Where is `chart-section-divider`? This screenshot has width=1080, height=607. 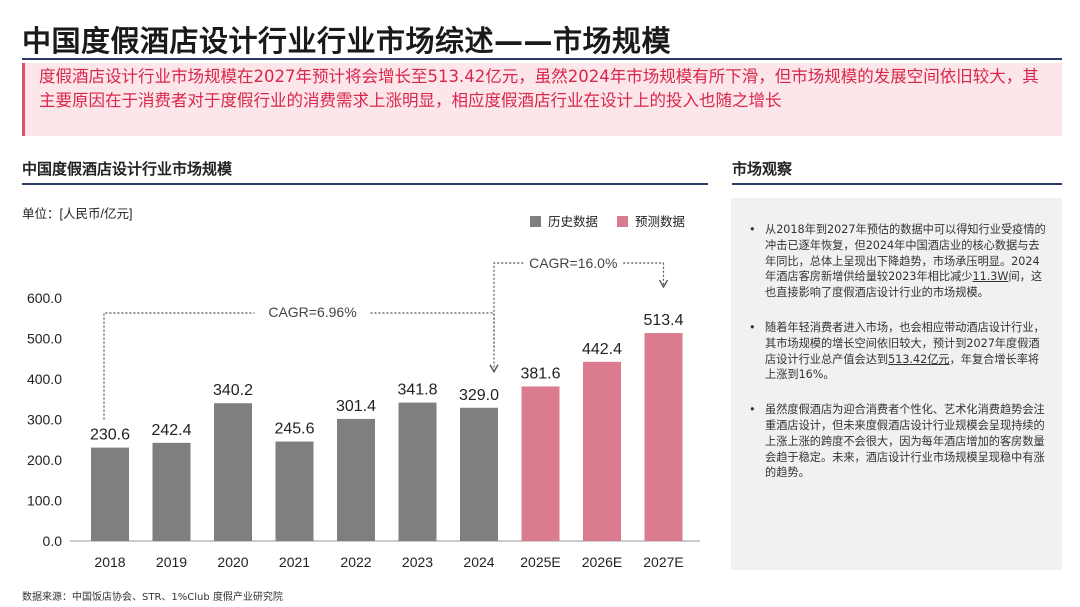 chart-section-divider is located at coordinates (365, 184).